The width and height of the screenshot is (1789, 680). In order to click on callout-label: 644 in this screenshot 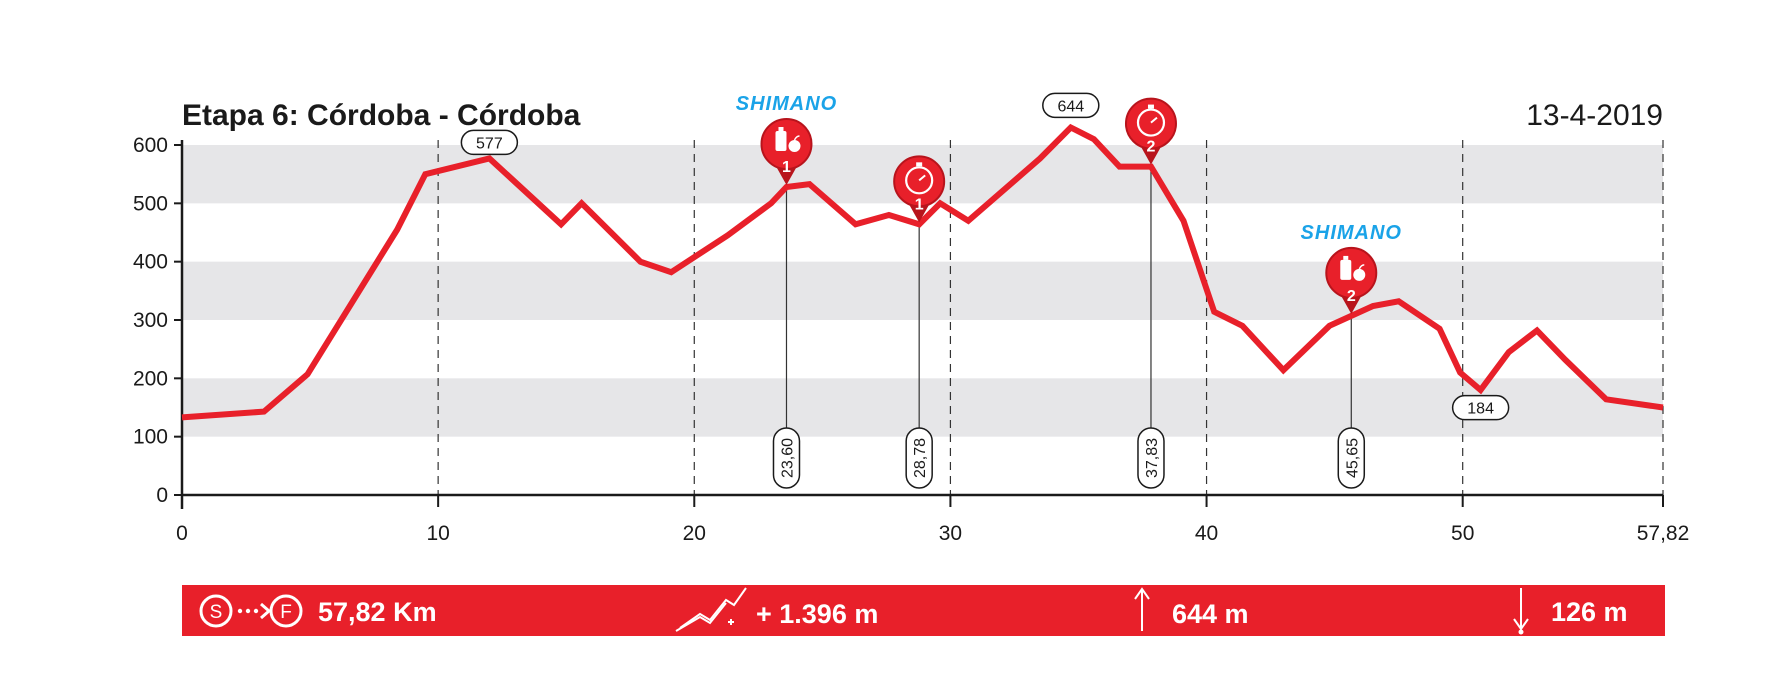, I will do `click(1070, 106)`.